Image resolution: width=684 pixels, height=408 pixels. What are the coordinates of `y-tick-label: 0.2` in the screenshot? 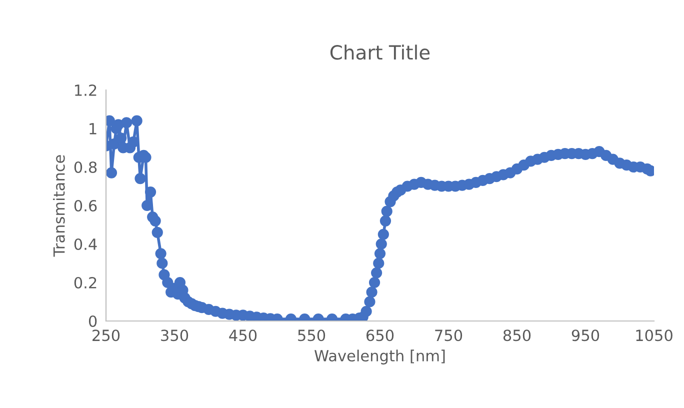 It's located at (85, 282).